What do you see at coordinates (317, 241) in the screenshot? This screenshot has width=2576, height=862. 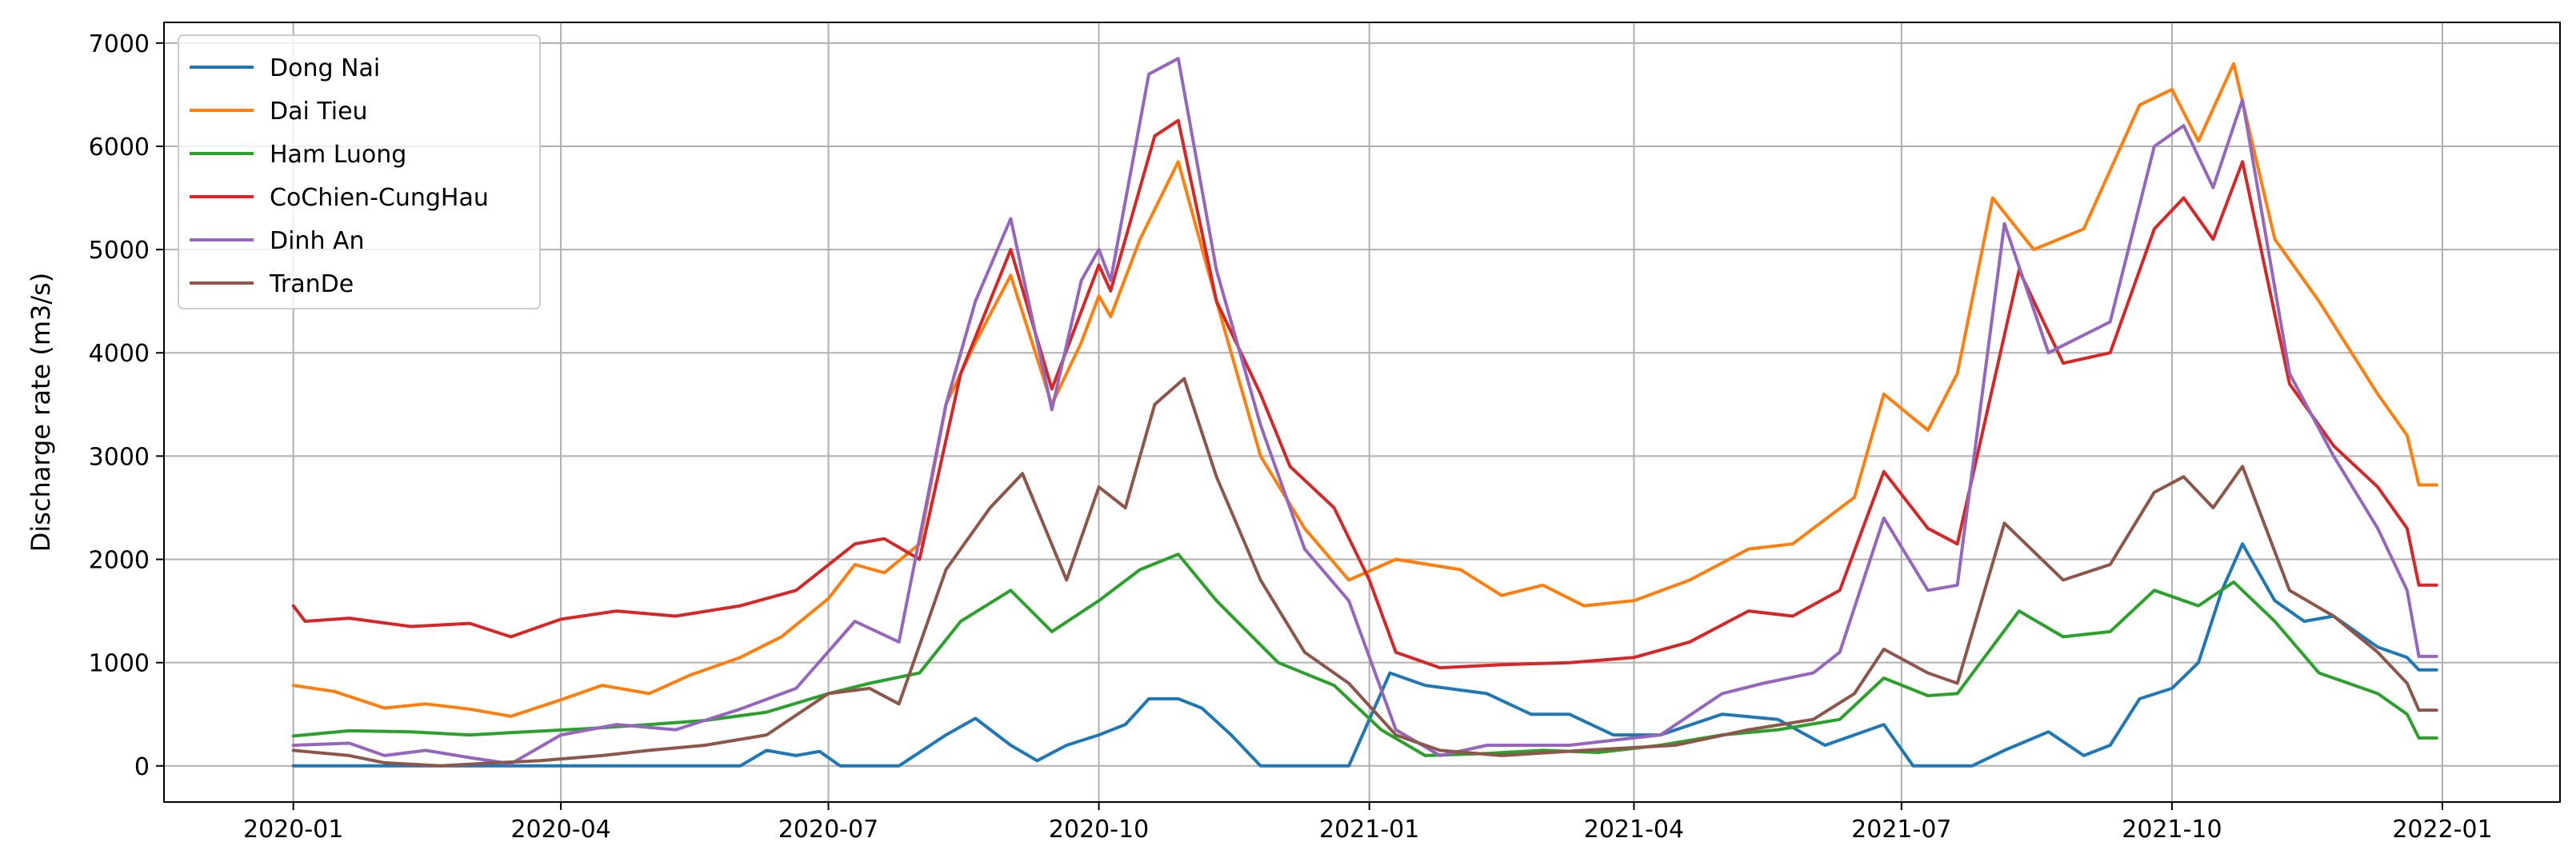 I see `legend-label: Dinh An` at bounding box center [317, 241].